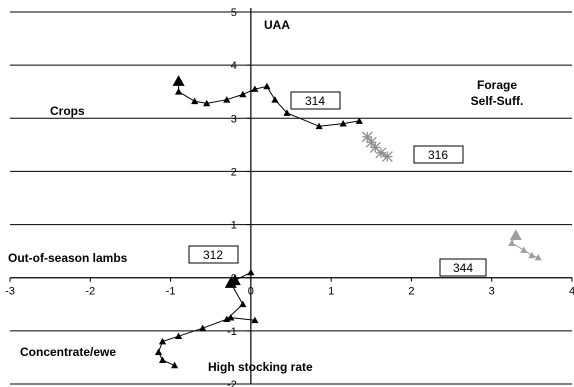 This screenshot has height=387, width=574. What do you see at coordinates (234, 66) in the screenshot?
I see `y-tick-label-4: 4` at bounding box center [234, 66].